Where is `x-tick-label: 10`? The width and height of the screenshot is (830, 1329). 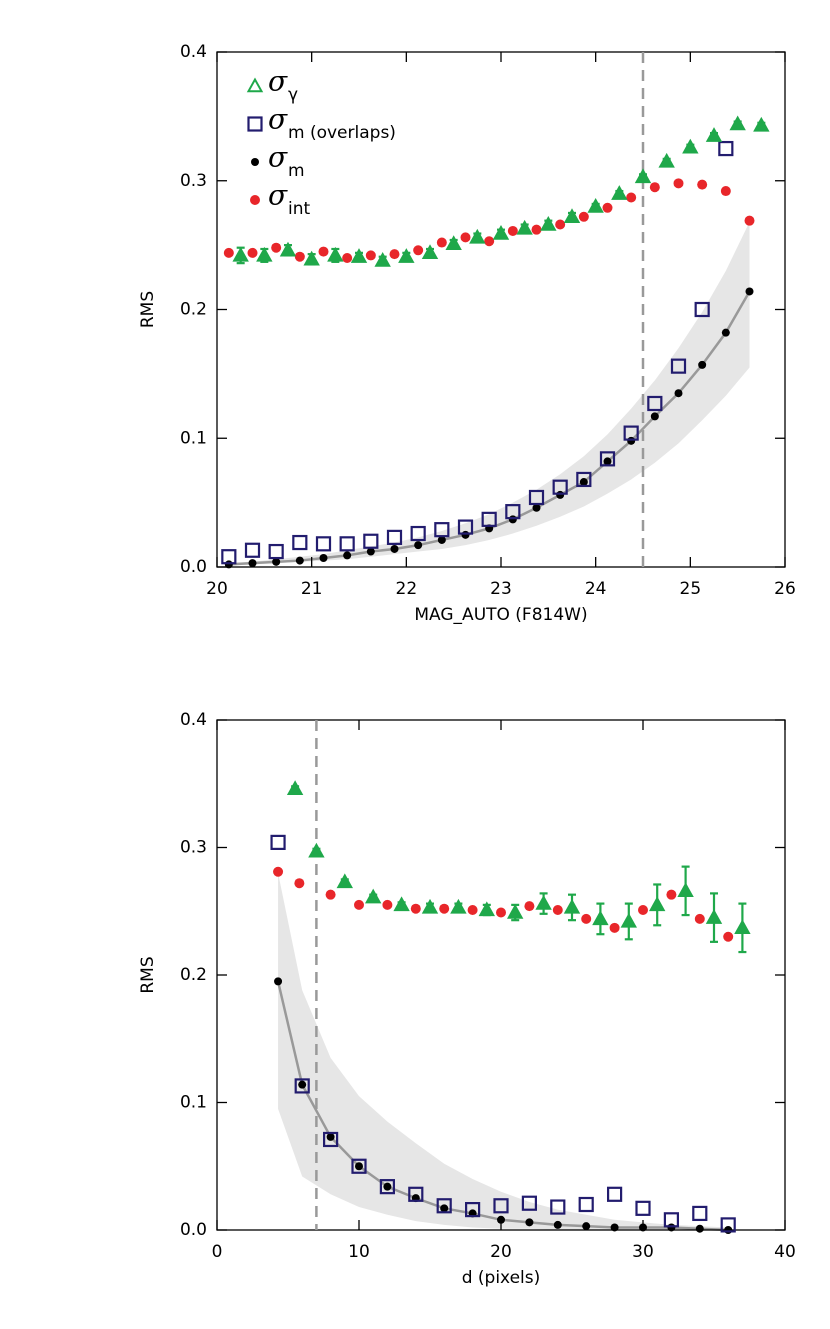 x-tick-label: 10 is located at coordinates (359, 1252).